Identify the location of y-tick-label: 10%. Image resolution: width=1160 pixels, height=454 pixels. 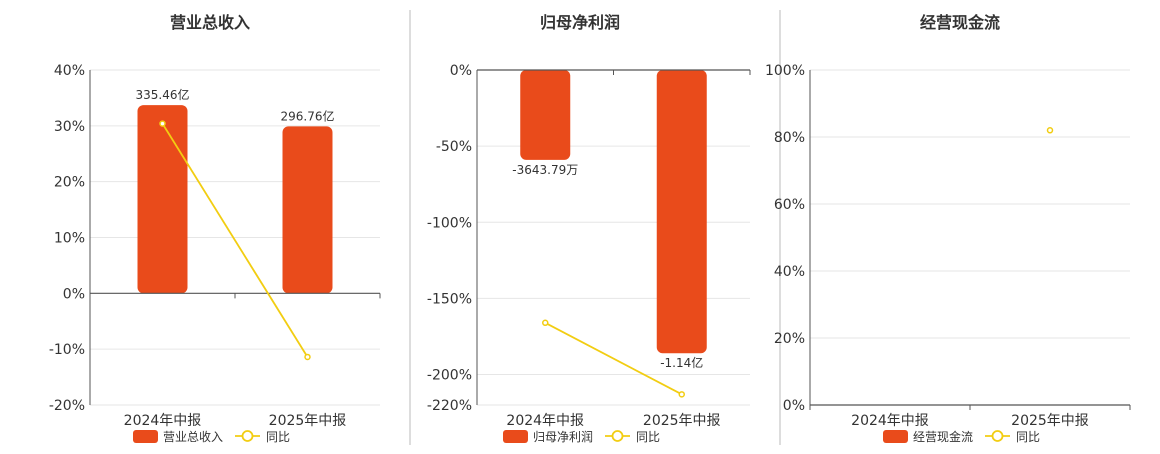
(69, 239).